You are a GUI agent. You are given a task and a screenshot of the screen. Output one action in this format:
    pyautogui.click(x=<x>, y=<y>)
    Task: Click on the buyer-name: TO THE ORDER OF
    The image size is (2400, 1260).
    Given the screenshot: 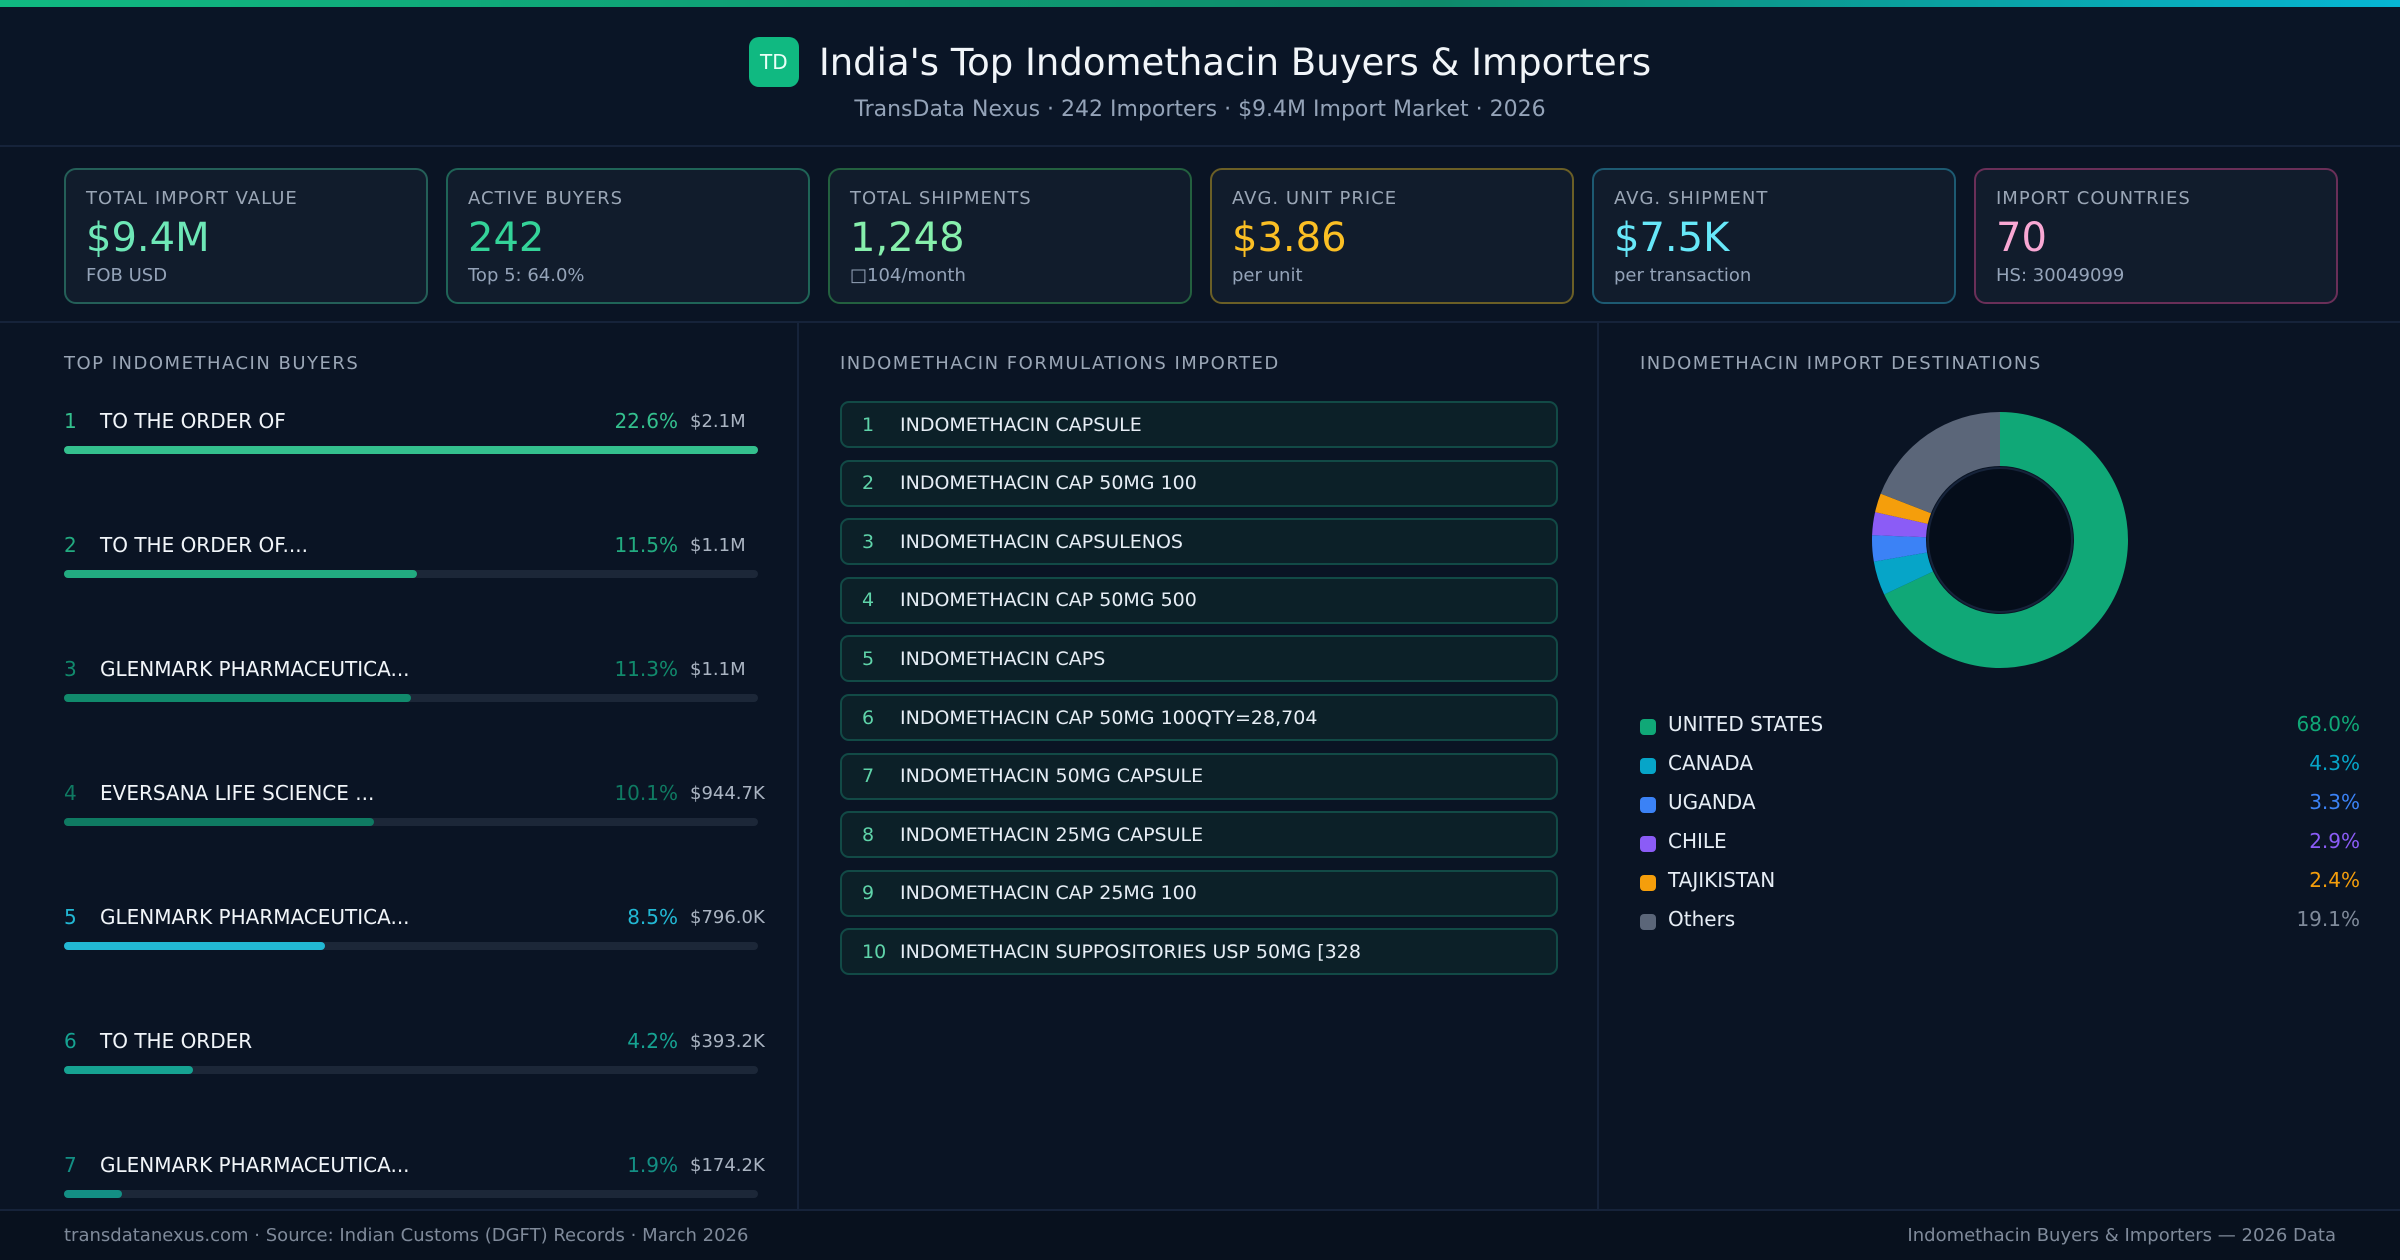 What is the action you would take?
    pyautogui.click(x=193, y=421)
    